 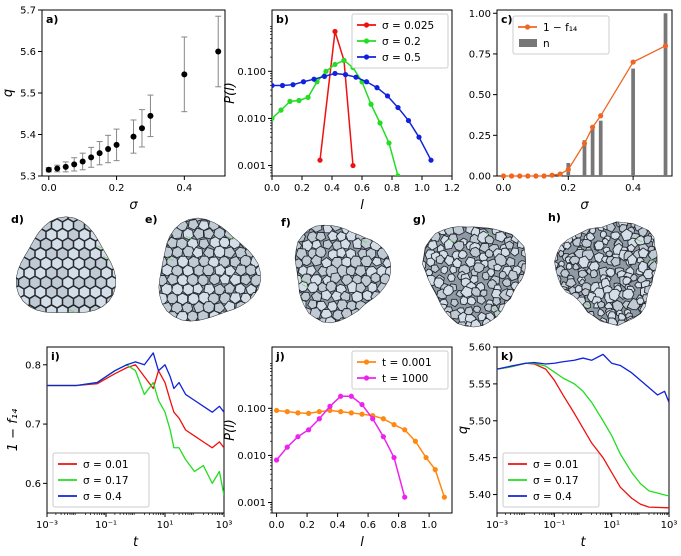 I want to click on legend-entry: σ = 0.2, so click(x=401, y=42).